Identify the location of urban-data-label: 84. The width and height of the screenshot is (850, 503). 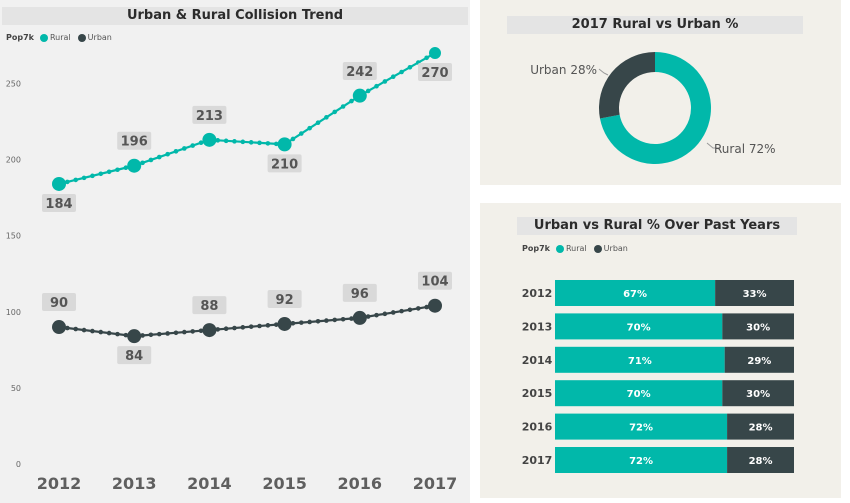
(134, 356).